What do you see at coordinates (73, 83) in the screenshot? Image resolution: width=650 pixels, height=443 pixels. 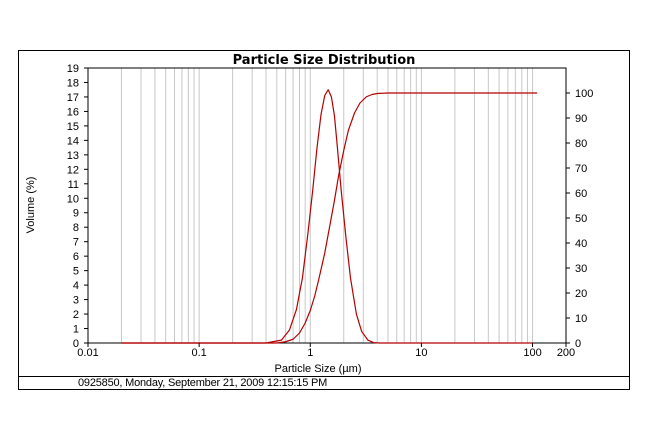 I see `y-tick-label: 18` at bounding box center [73, 83].